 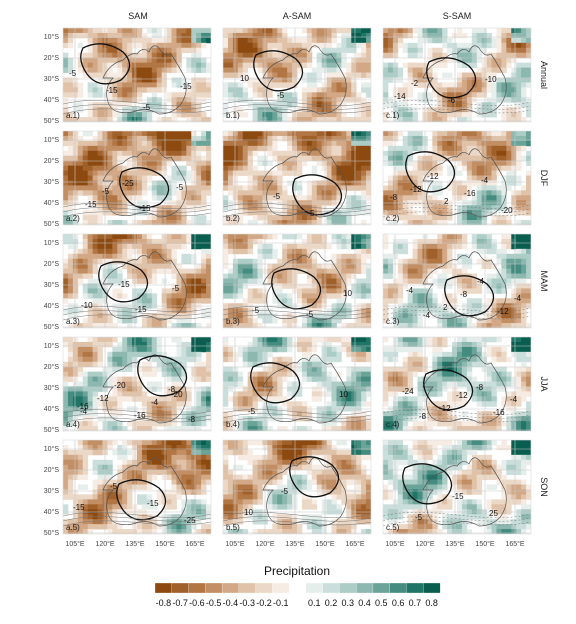 What do you see at coordinates (128, 183) in the screenshot?
I see `contour-label: -25` at bounding box center [128, 183].